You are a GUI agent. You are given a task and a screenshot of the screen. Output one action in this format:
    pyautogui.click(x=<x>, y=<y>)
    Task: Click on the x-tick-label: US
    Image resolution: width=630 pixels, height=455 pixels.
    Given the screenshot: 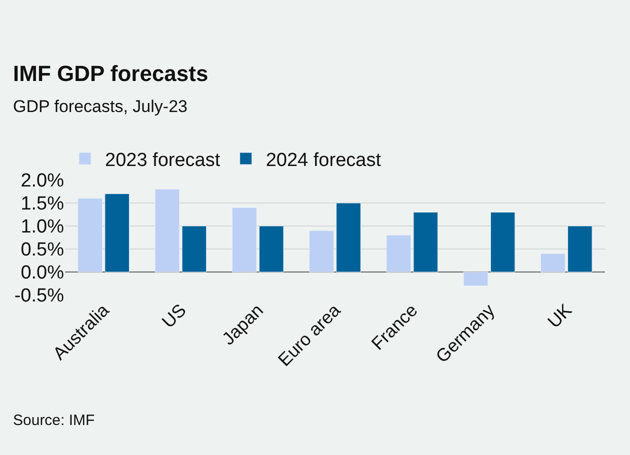 What is the action you would take?
    pyautogui.click(x=174, y=316)
    